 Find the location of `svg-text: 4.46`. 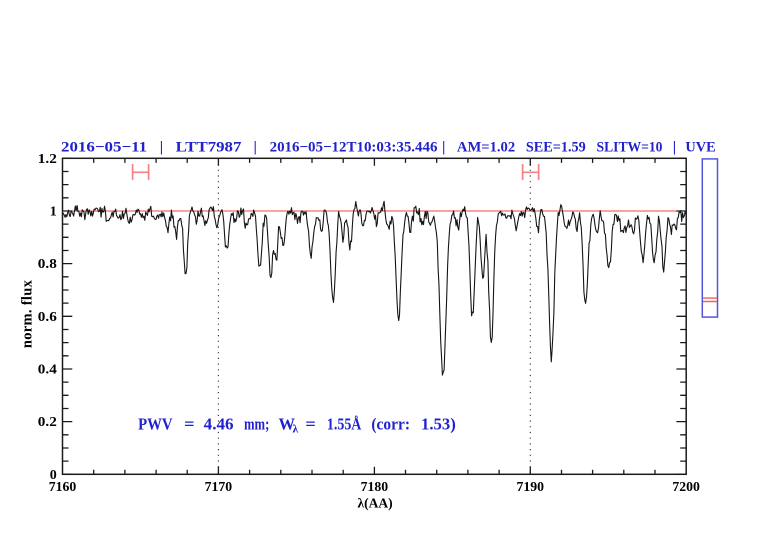

svg-text: 4.46 is located at coordinates (219, 424).